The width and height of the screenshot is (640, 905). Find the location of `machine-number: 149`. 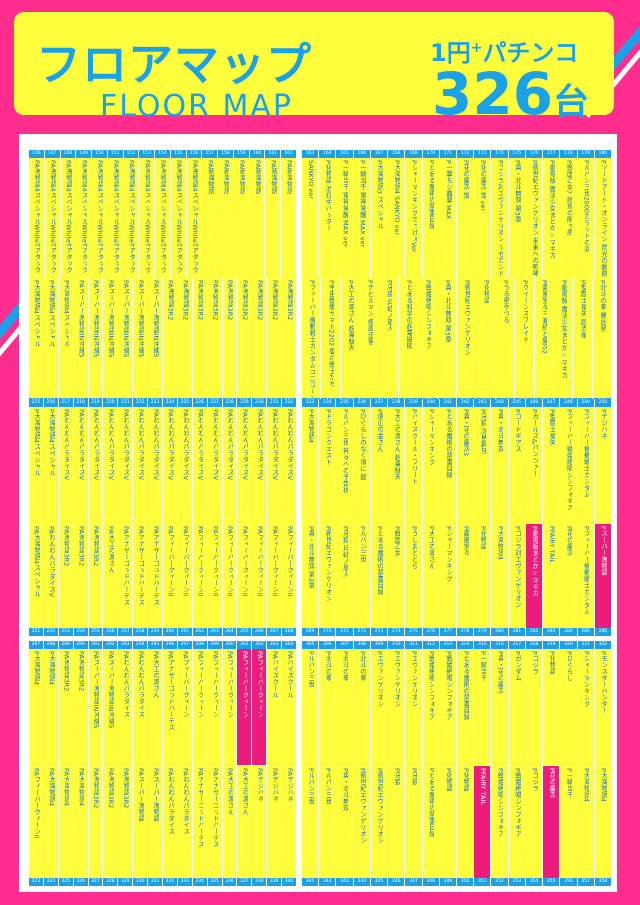

machine-number: 149 is located at coordinates (84, 154).